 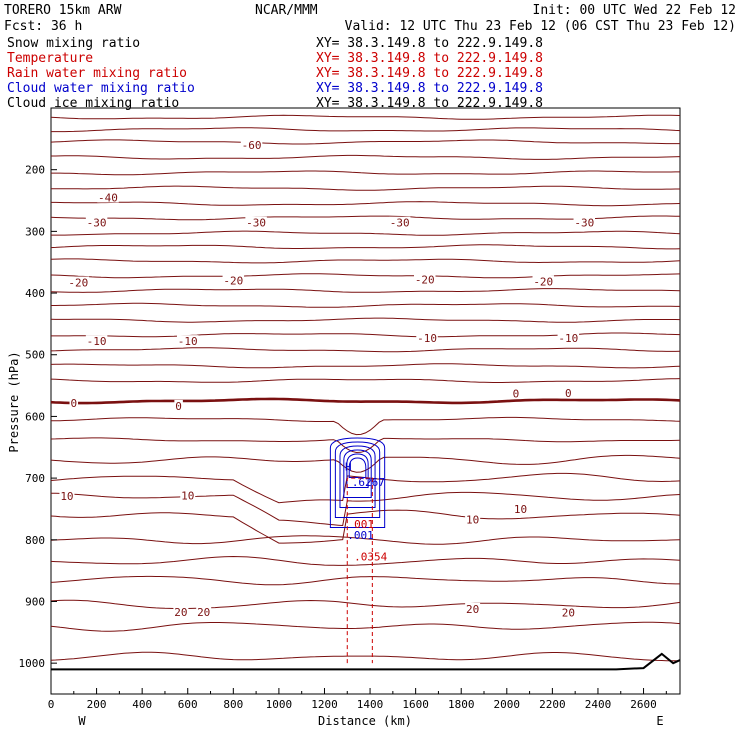 What do you see at coordinates (35, 355) in the screenshot?
I see `y-tick-label: 500` at bounding box center [35, 355].